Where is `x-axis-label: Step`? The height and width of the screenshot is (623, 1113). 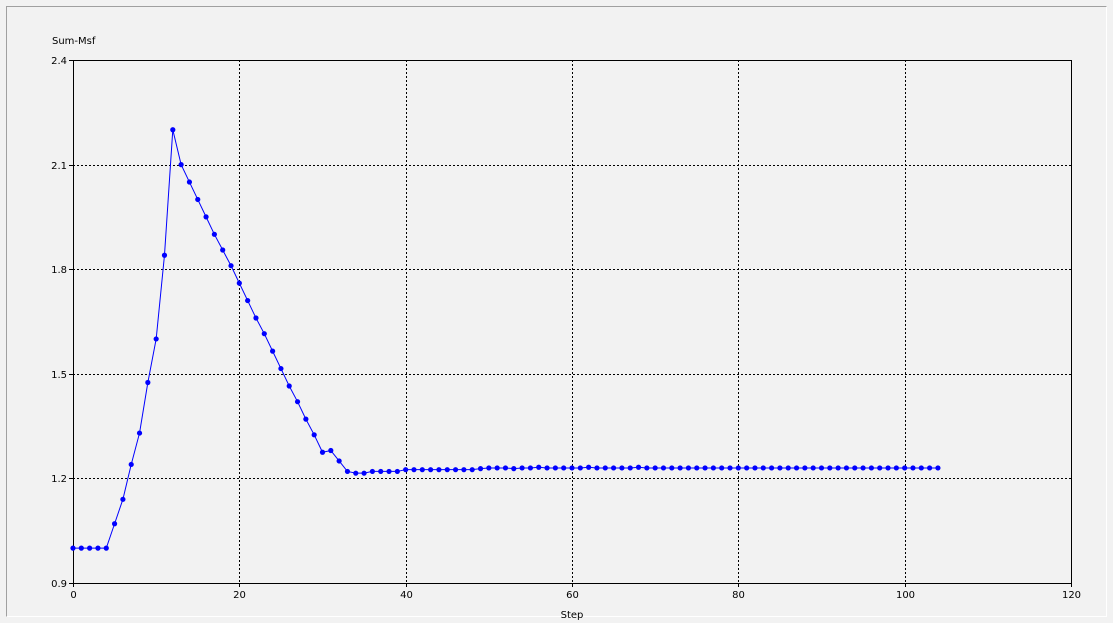 x-axis-label: Step is located at coordinates (572, 615).